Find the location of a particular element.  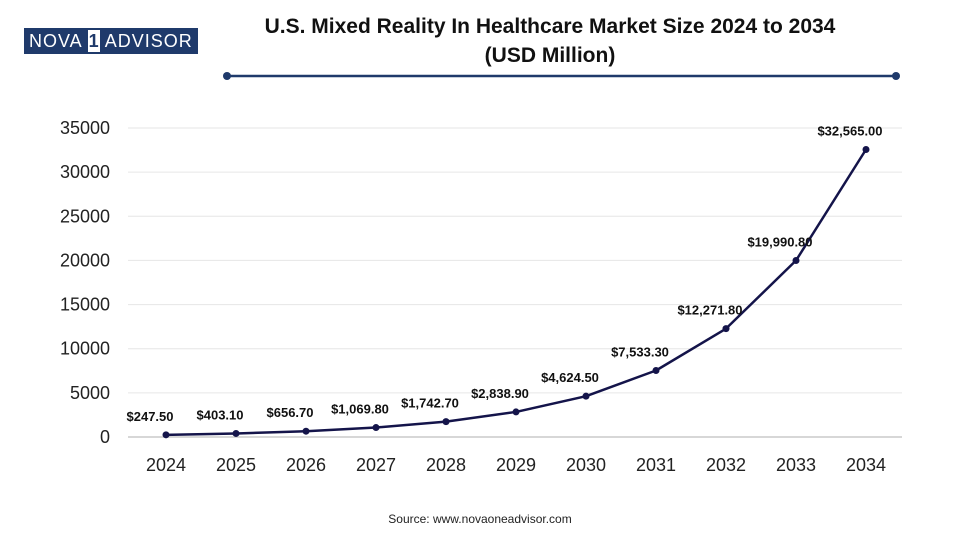

x-tick-label: 2029 is located at coordinates (516, 465).